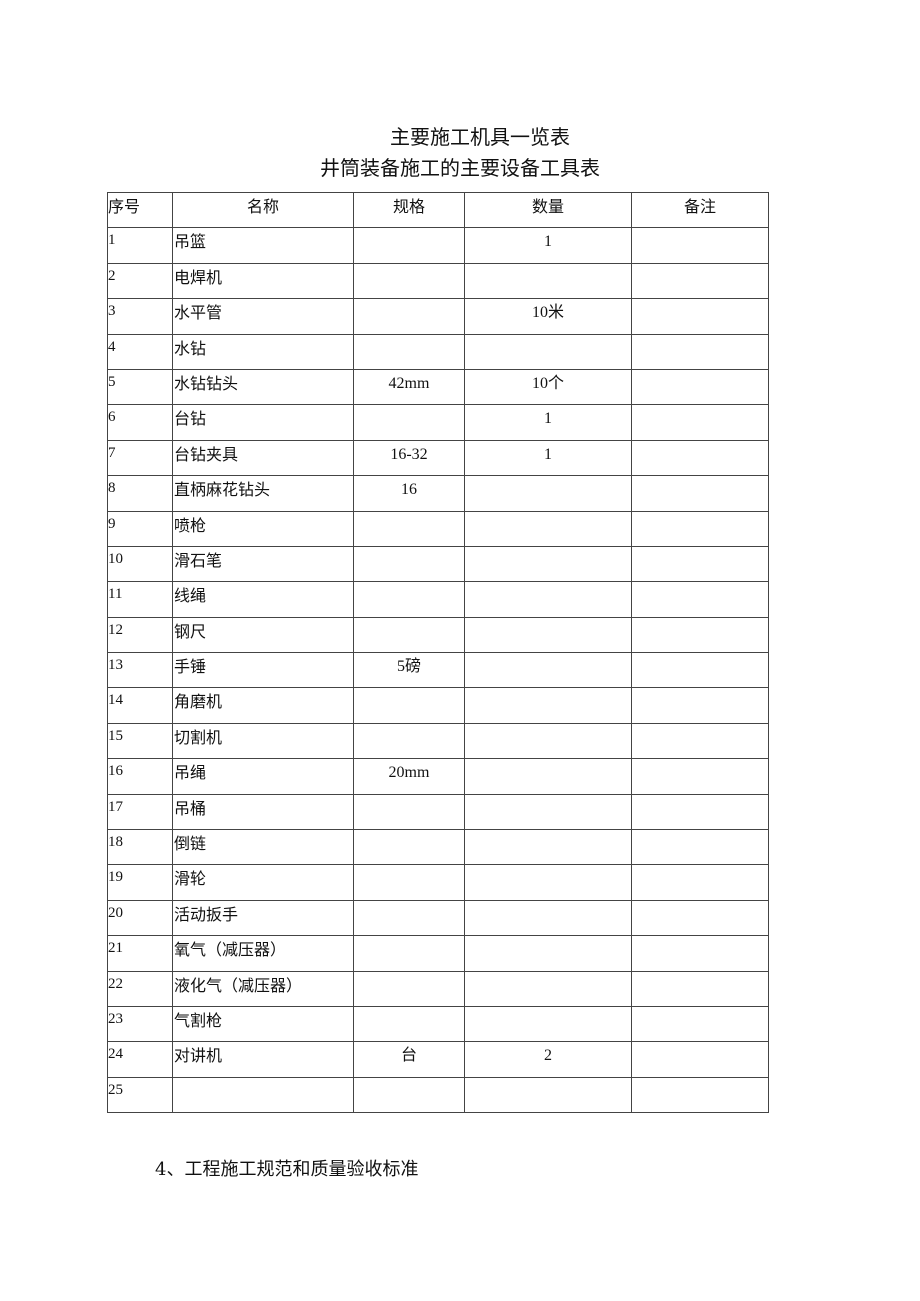 Image resolution: width=920 pixels, height=1301 pixels. Describe the element at coordinates (438, 953) in the screenshot. I see `table-row: 21 氧气（减压器）` at that location.